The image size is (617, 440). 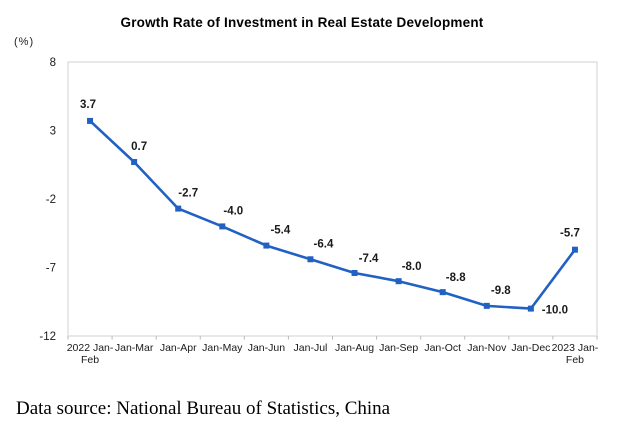 What do you see at coordinates (570, 234) in the screenshot?
I see `svg-text: -5.7` at bounding box center [570, 234].